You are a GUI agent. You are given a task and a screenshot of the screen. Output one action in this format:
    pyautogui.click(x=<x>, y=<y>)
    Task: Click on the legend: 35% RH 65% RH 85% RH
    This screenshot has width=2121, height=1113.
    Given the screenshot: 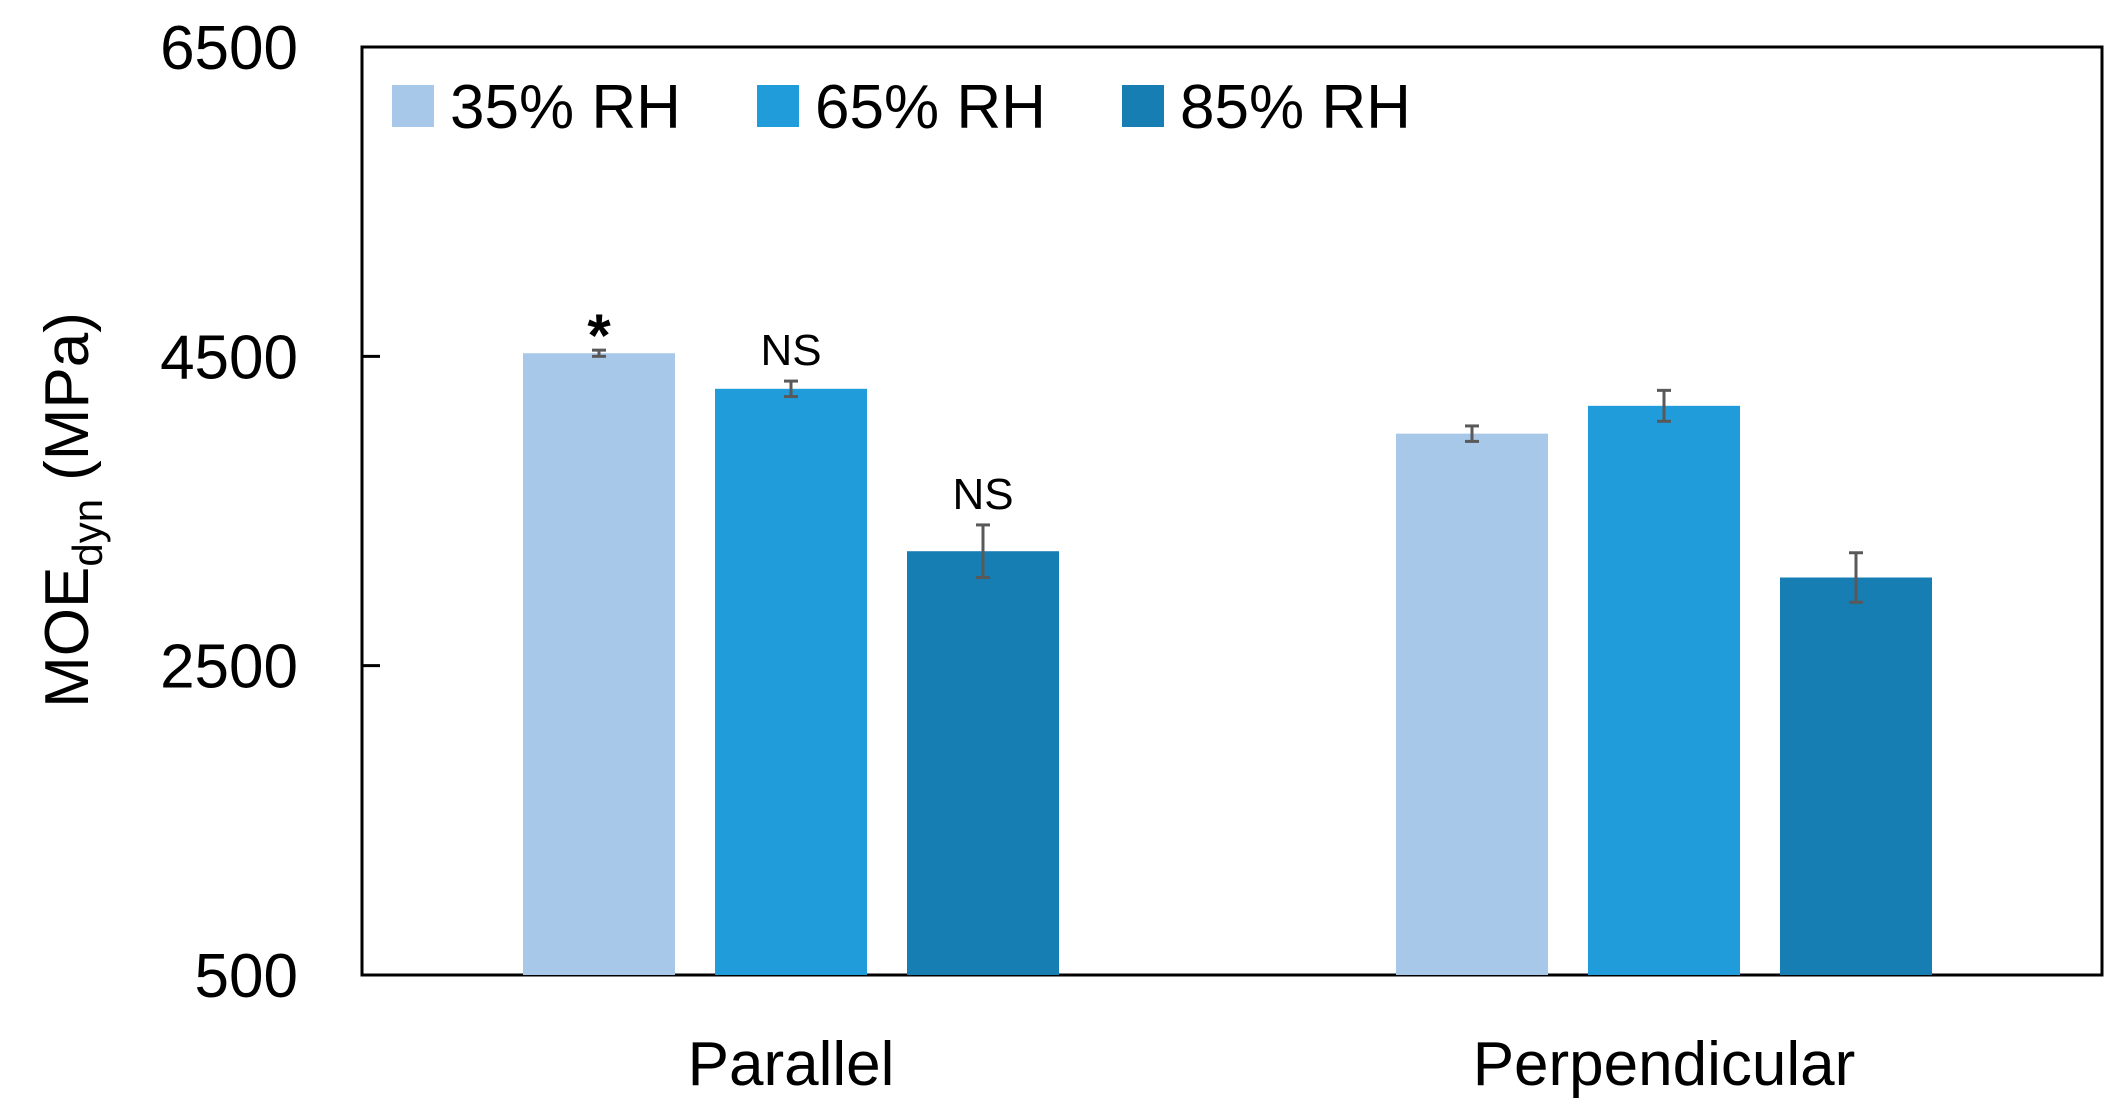 What is the action you would take?
    pyautogui.click(x=901, y=107)
    